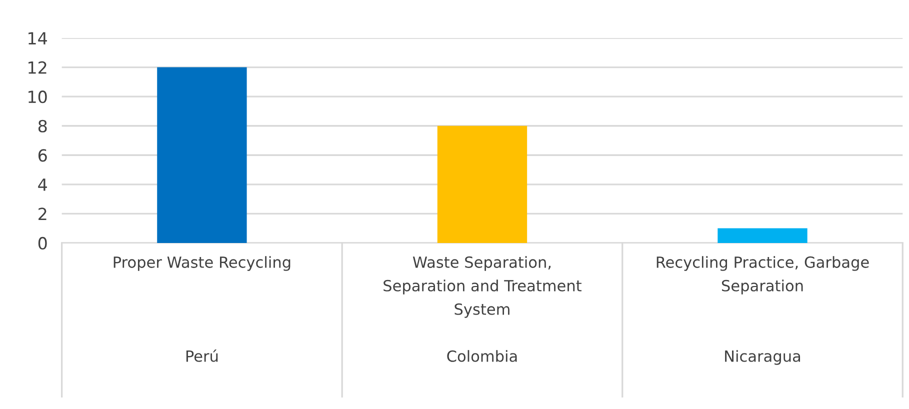  Describe the element at coordinates (37, 67) in the screenshot. I see `y-tick-label: 12` at that location.